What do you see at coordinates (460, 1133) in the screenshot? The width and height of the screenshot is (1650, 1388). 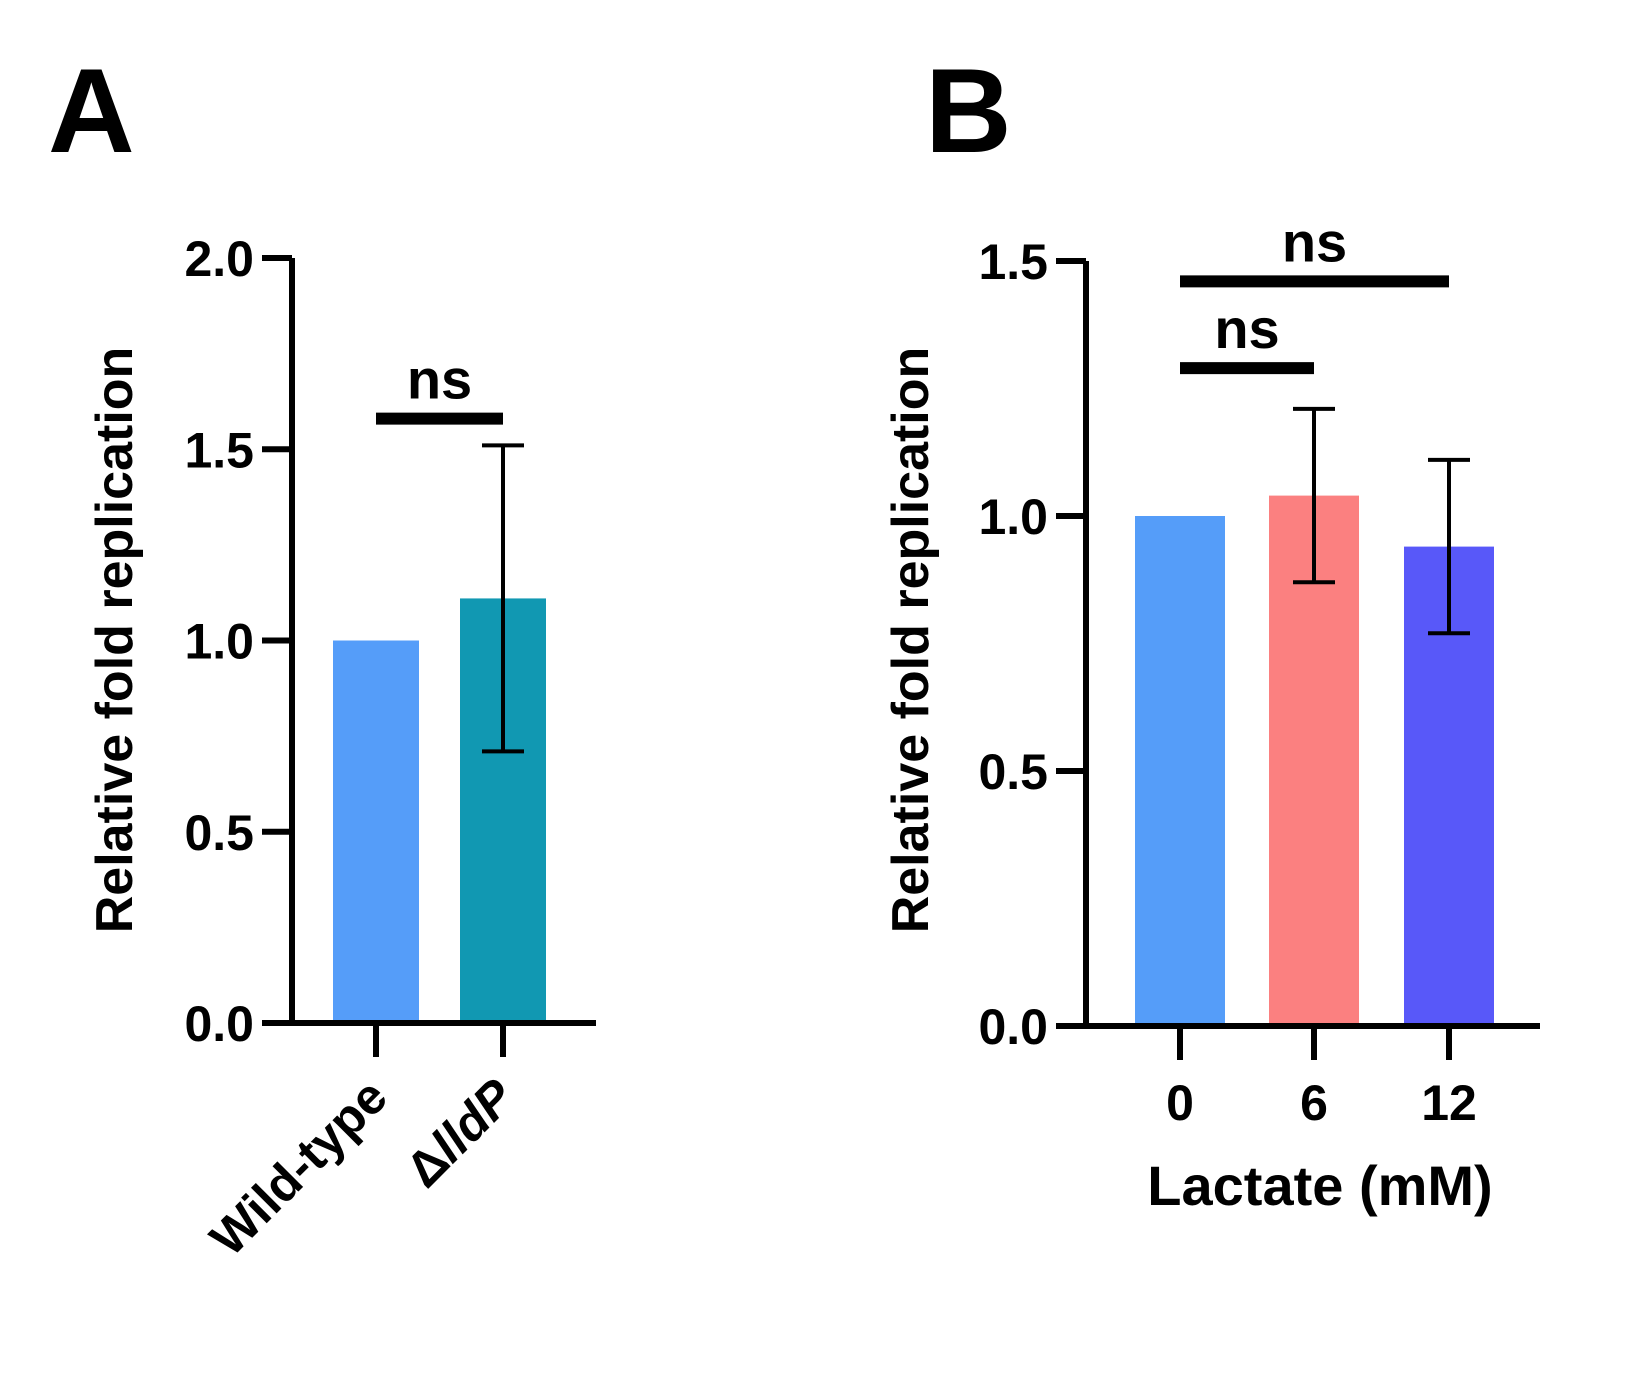 I see `x-tick-label: ΔlldP` at bounding box center [460, 1133].